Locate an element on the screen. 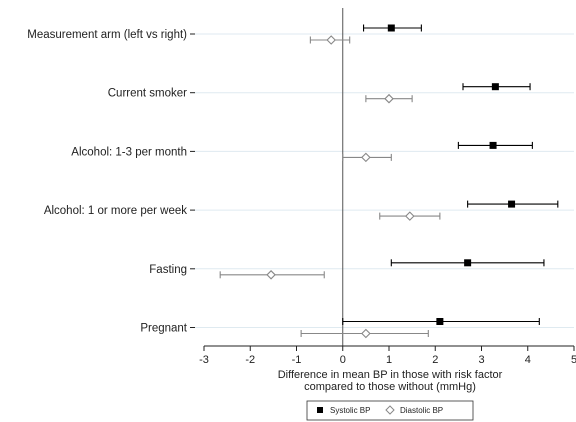 The image size is (576, 422). x-tick-label: 1 is located at coordinates (389, 360).